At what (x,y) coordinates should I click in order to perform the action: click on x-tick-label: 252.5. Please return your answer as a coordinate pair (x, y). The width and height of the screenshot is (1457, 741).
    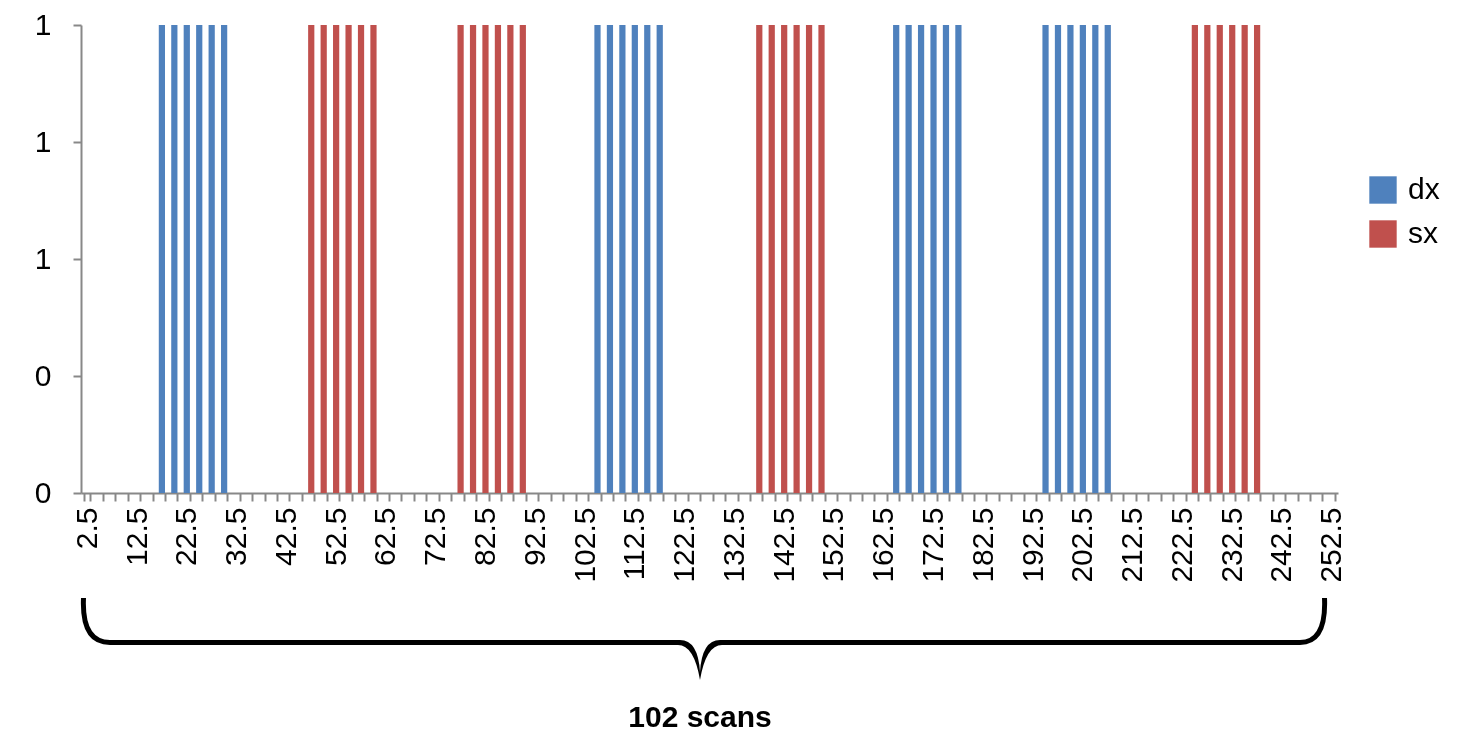
    Looking at the image, I should click on (1331, 545).